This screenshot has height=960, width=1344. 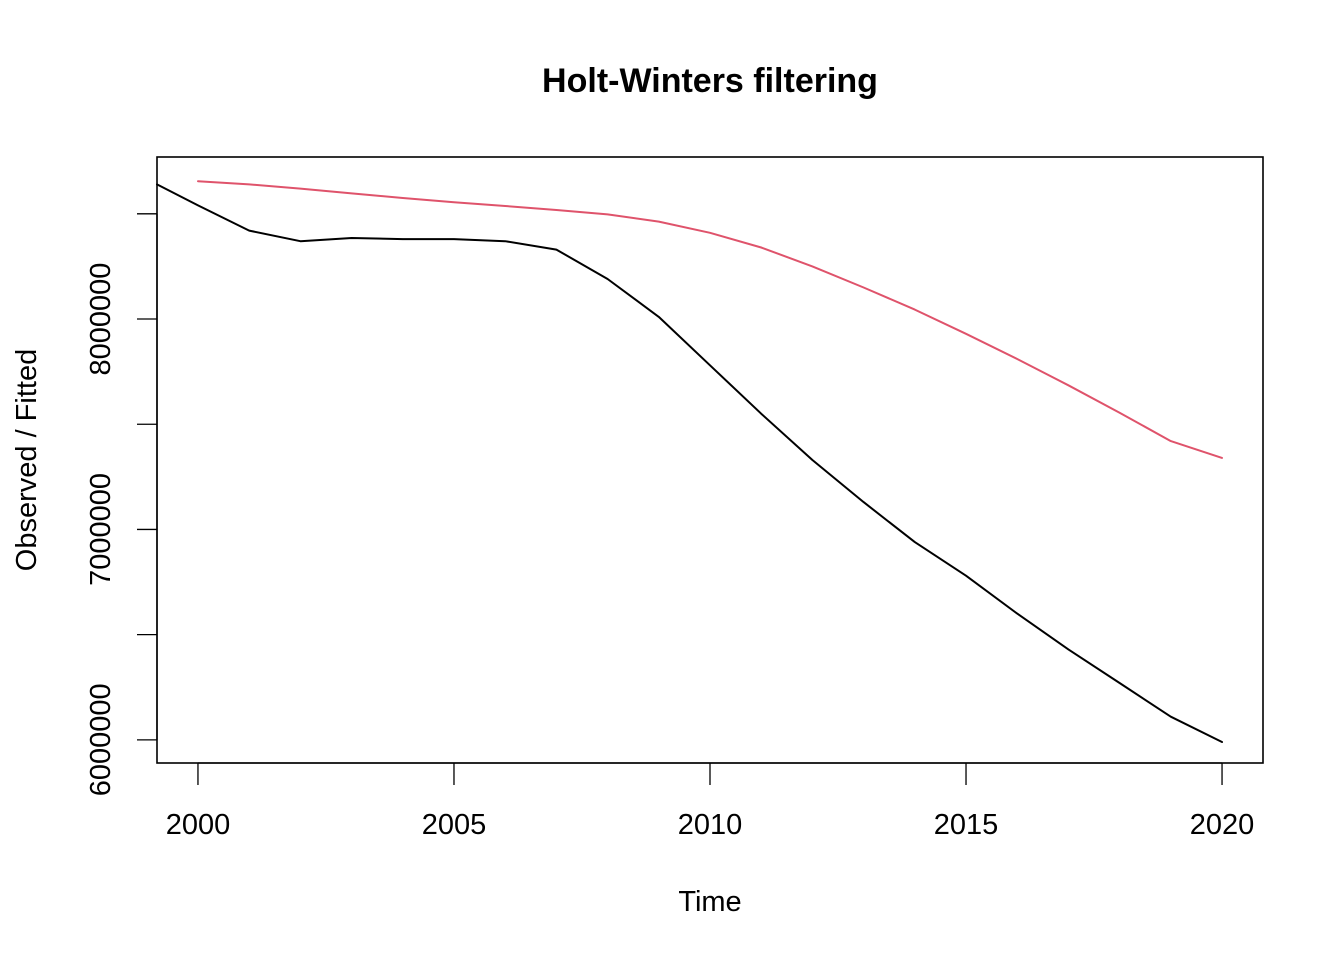 What do you see at coordinates (454, 825) in the screenshot?
I see `x-tick-label: 2005` at bounding box center [454, 825].